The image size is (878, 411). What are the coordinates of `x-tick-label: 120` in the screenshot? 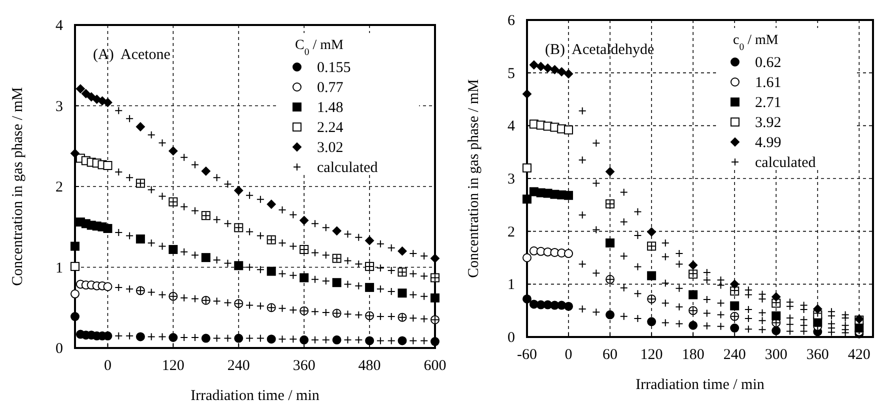 It's located at (173, 366).